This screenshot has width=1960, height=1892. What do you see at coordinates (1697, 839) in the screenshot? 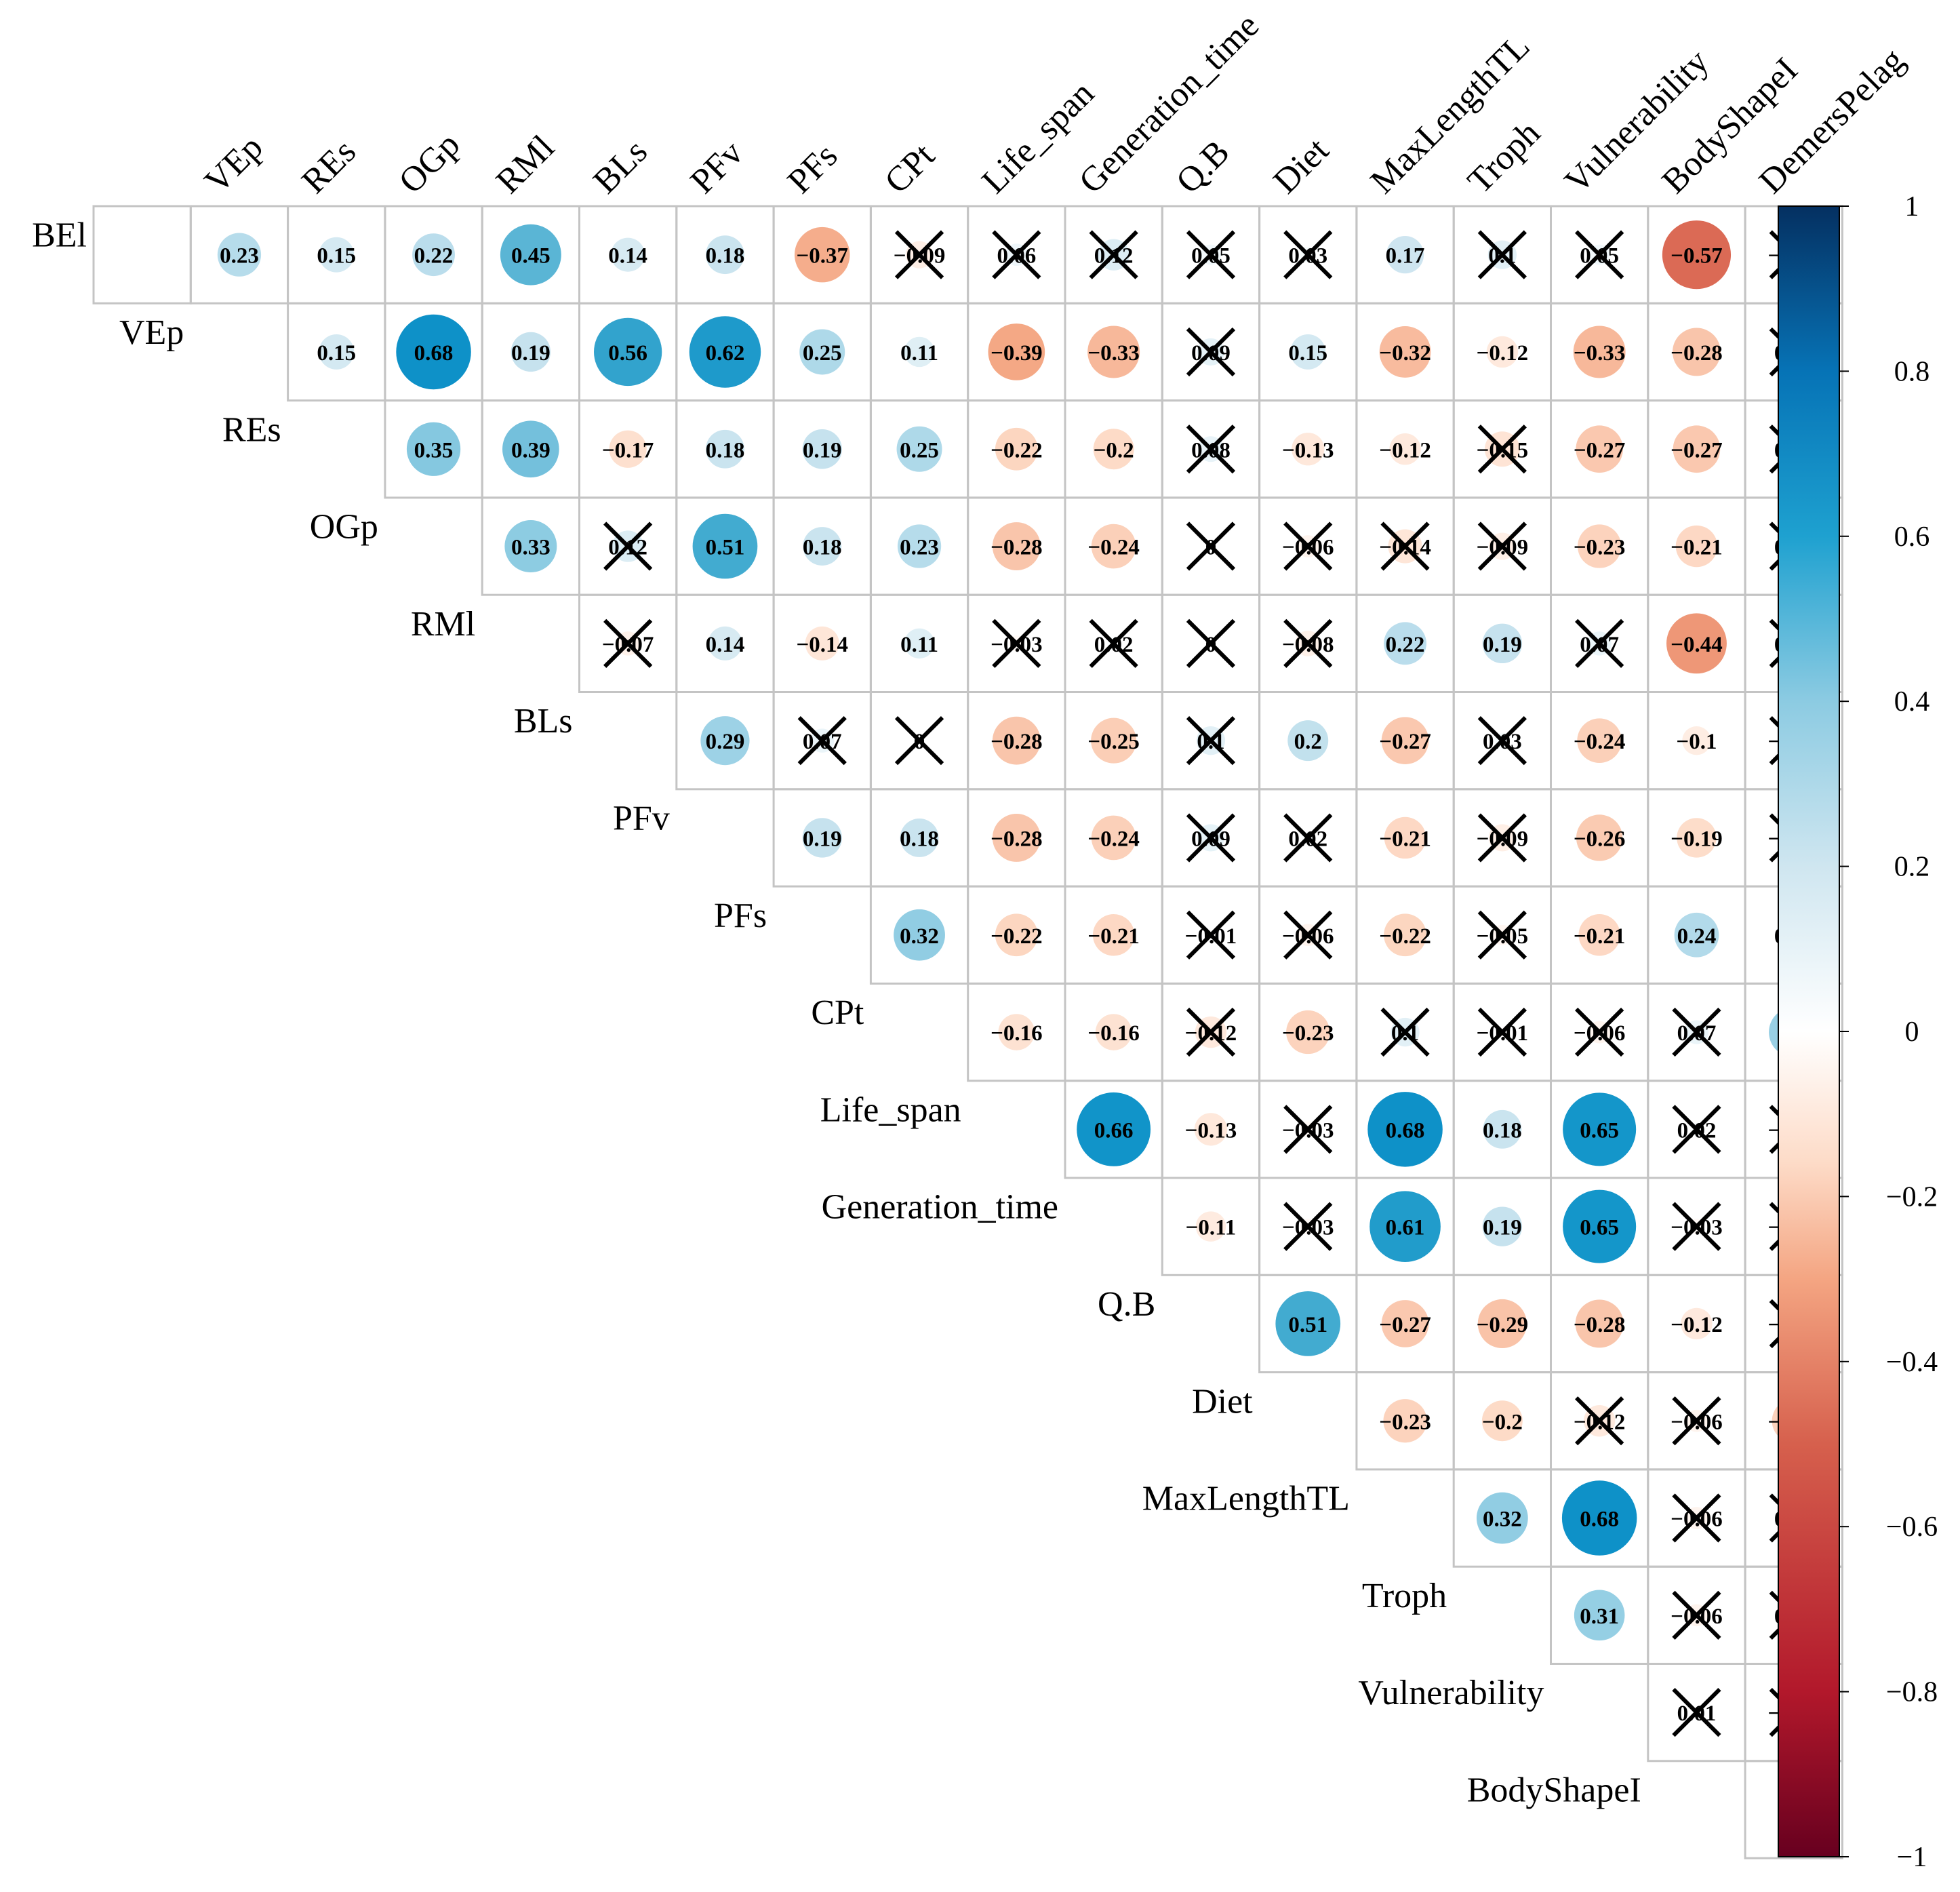
I see `correlation-value: −0.19` at bounding box center [1697, 839].